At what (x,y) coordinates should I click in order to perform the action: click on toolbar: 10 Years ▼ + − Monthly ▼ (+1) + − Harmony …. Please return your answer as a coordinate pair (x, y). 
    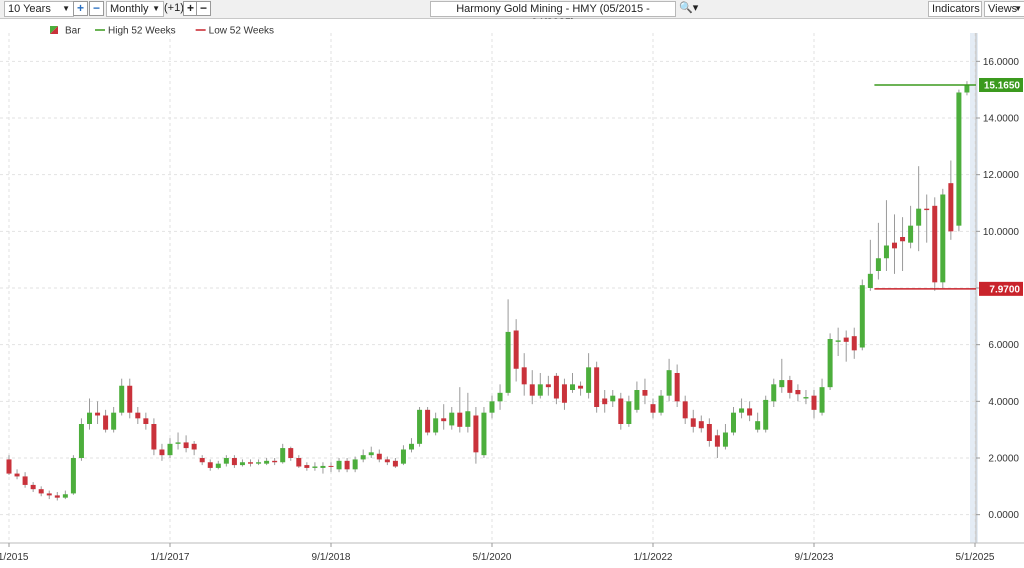
    Looking at the image, I should click on (512, 14).